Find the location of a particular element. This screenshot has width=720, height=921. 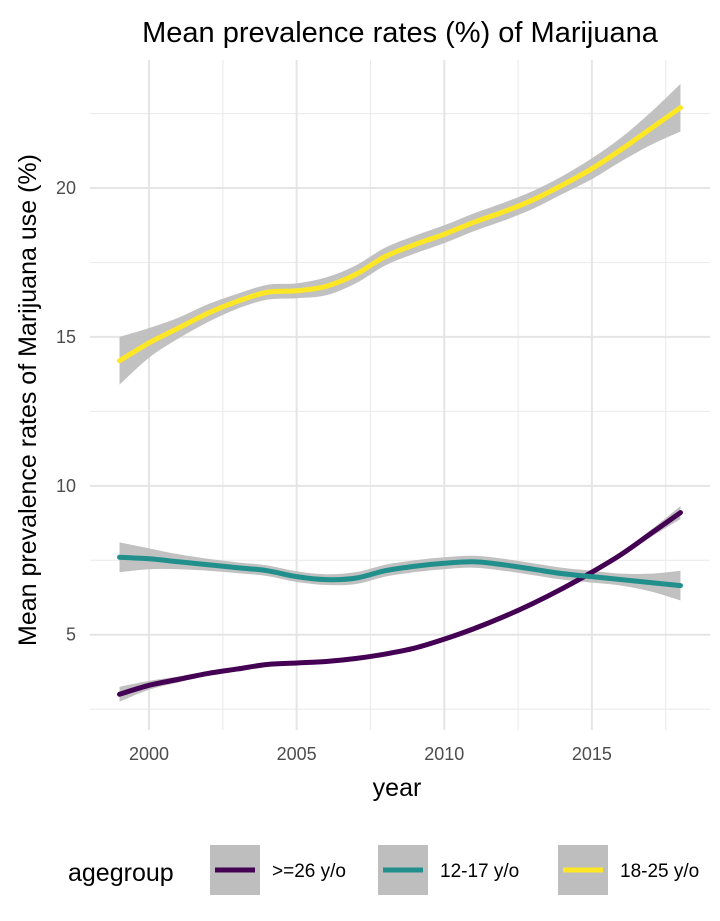

x-tick-label: 2005 is located at coordinates (297, 754).